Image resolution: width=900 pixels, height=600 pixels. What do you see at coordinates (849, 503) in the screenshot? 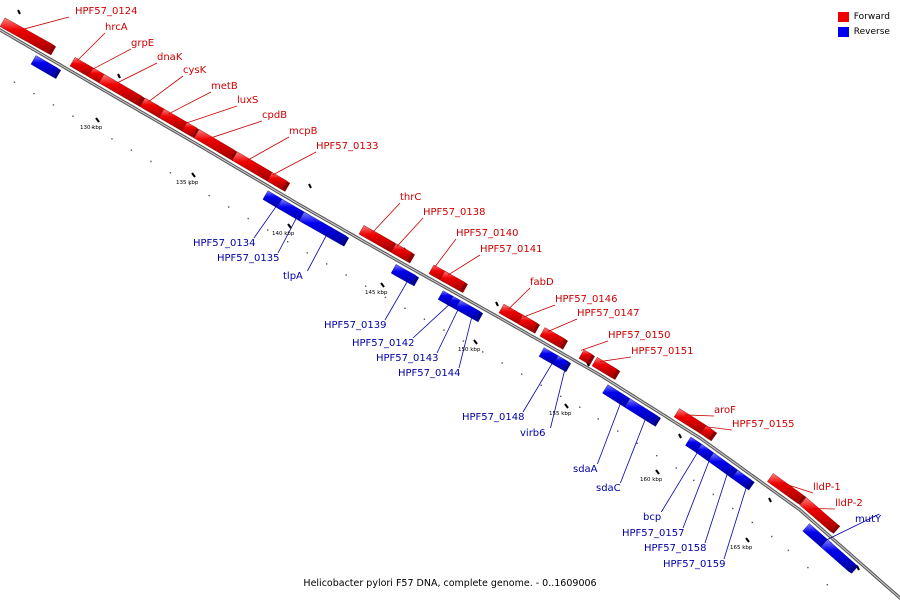
I see `gene-label-forward: lldP-2` at bounding box center [849, 503].